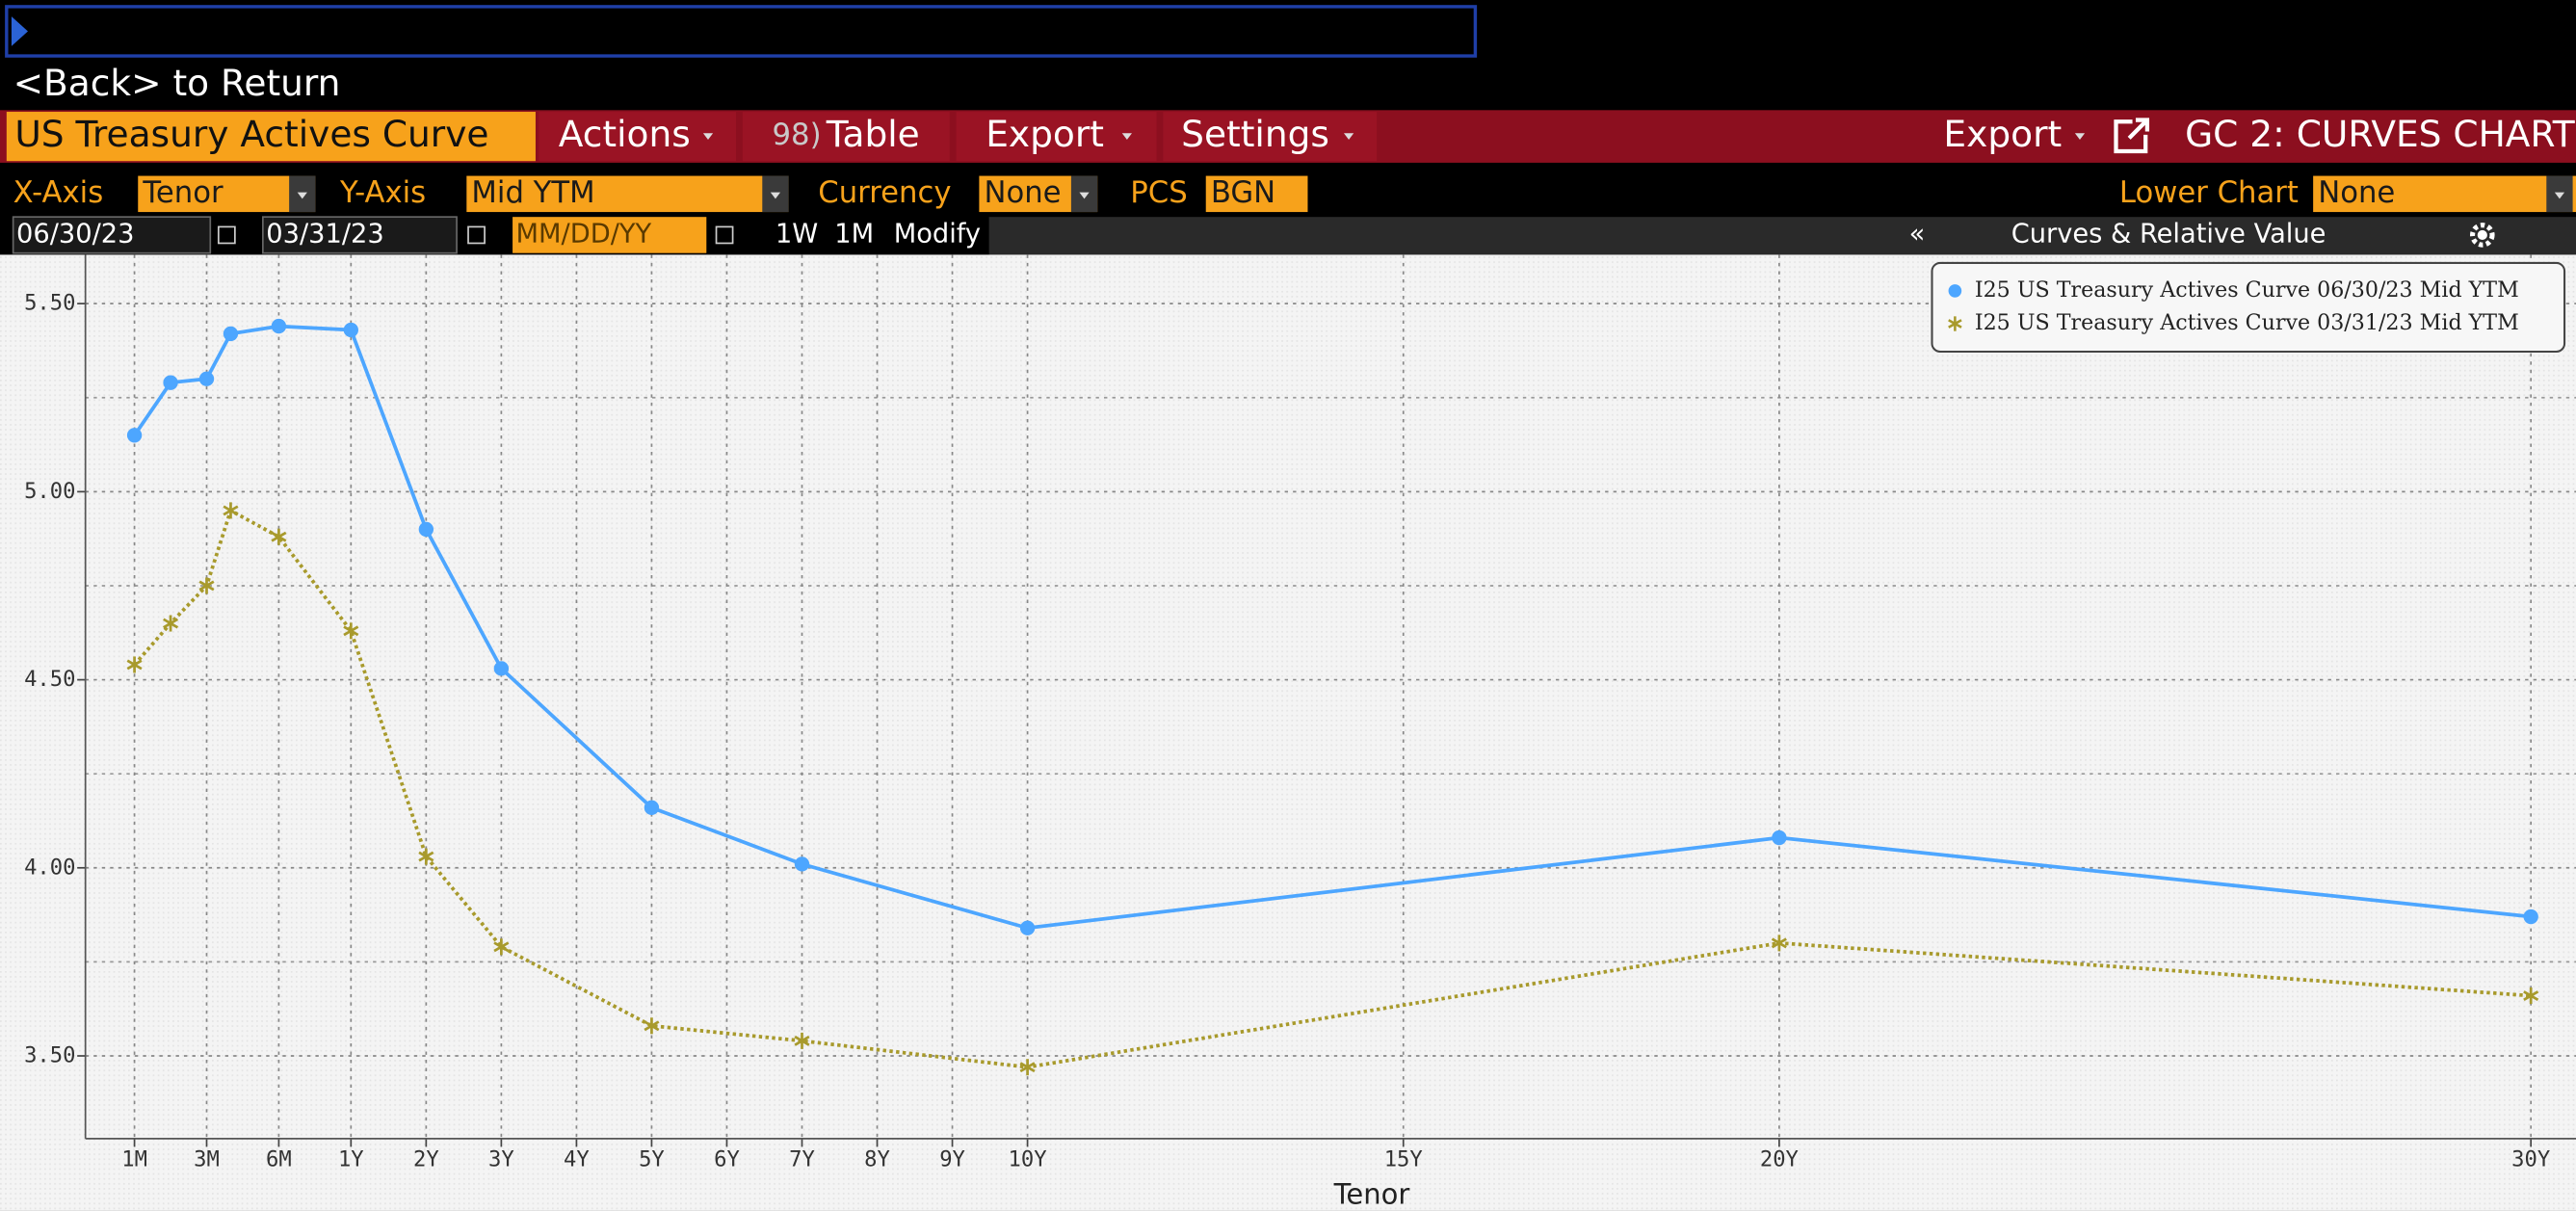 This screenshot has width=2576, height=1211. I want to click on lower-chart-value: None, so click(2357, 193).